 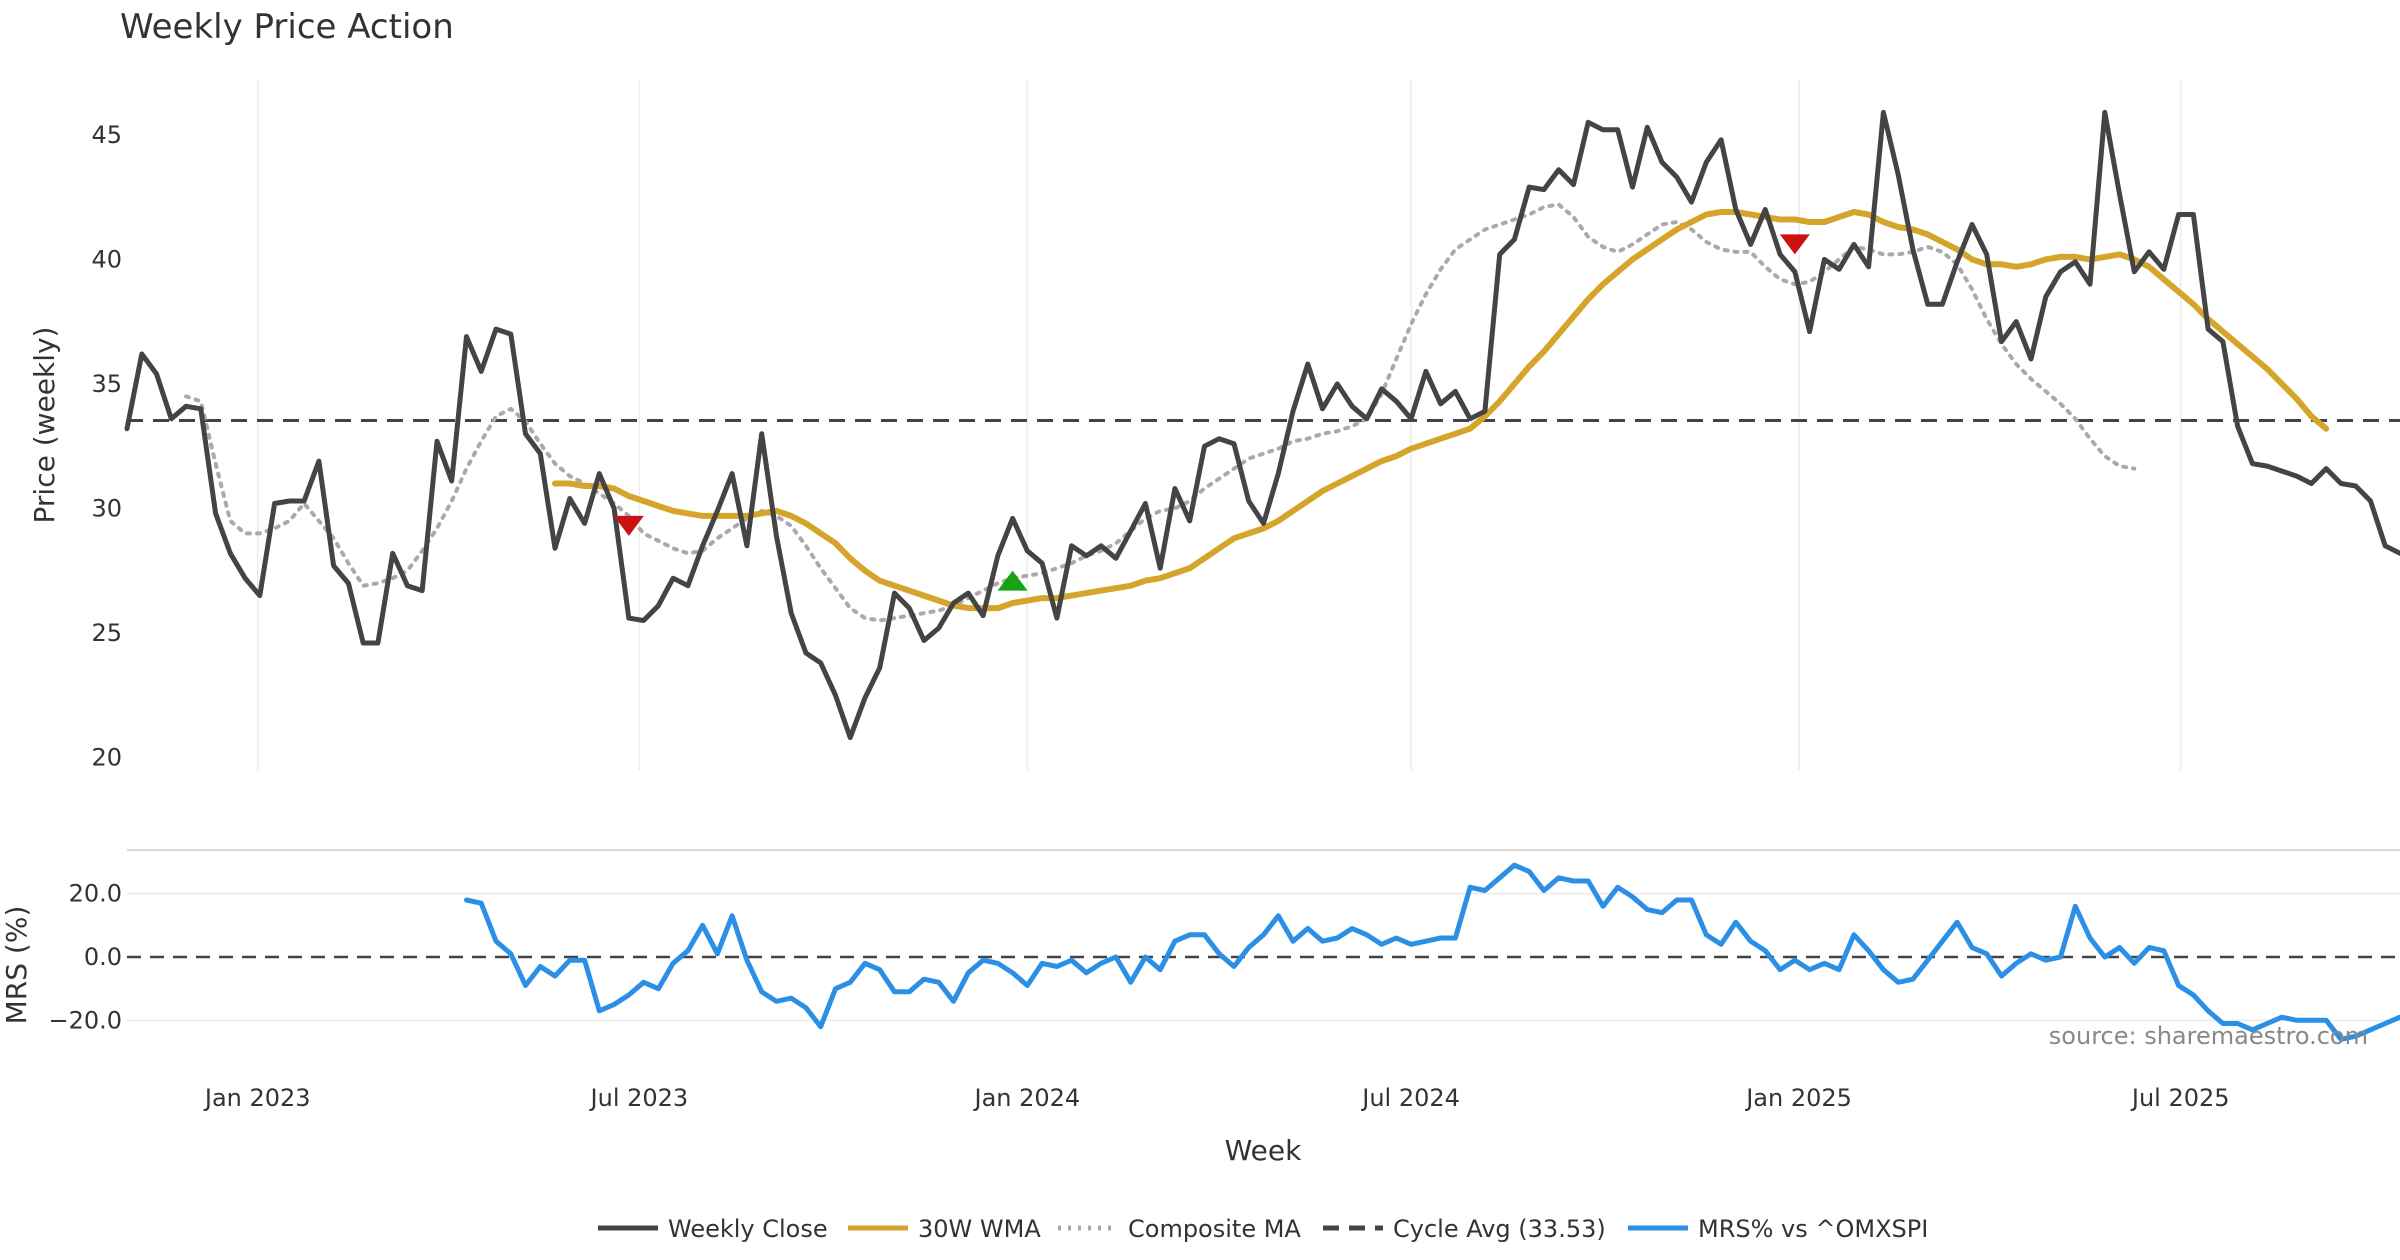 What do you see at coordinates (257, 1098) in the screenshot?
I see `x-tick-label: Jan 2023` at bounding box center [257, 1098].